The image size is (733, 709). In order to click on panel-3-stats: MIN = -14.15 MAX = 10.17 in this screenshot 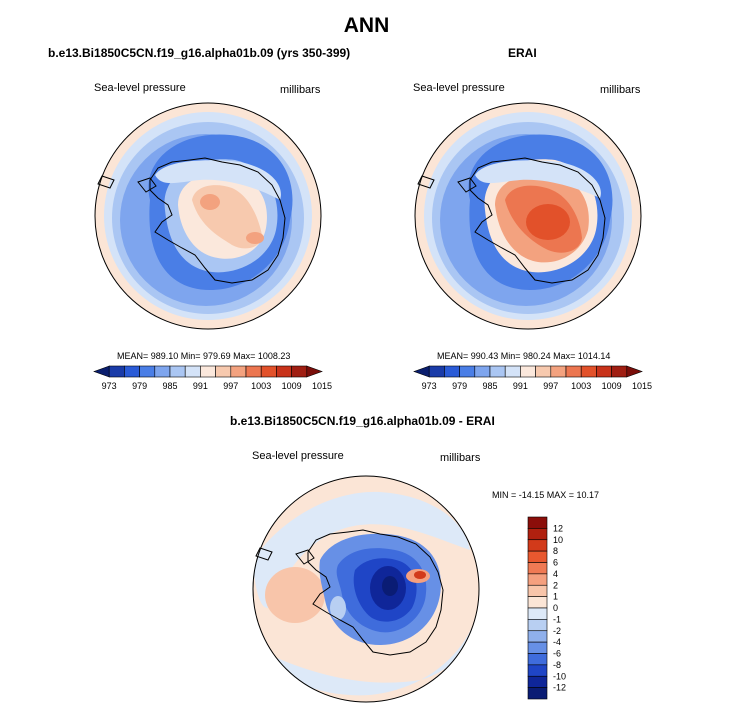, I will do `click(546, 495)`.